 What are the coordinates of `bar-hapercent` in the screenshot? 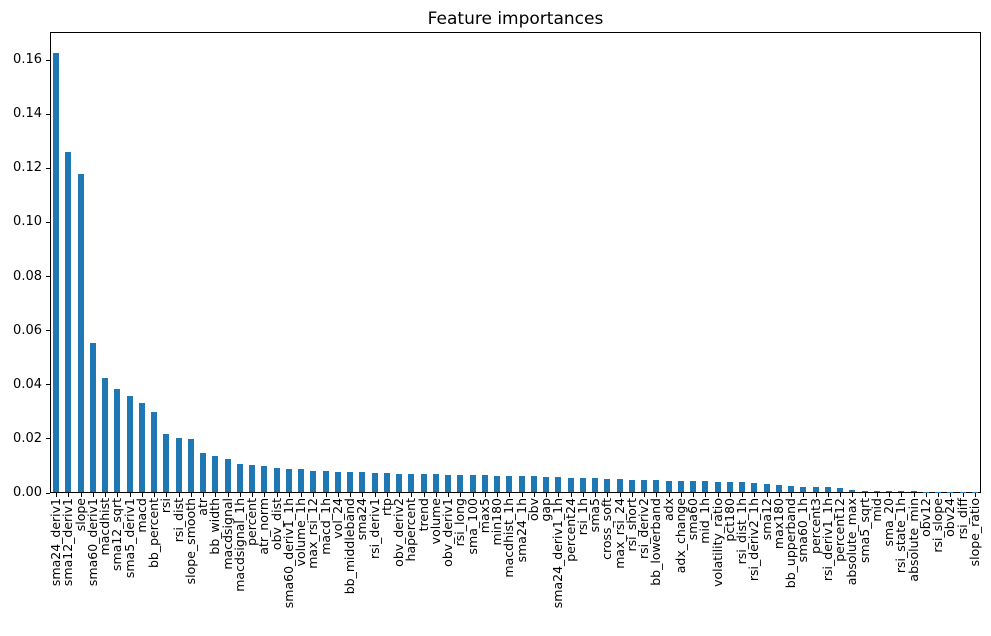 It's located at (411, 482).